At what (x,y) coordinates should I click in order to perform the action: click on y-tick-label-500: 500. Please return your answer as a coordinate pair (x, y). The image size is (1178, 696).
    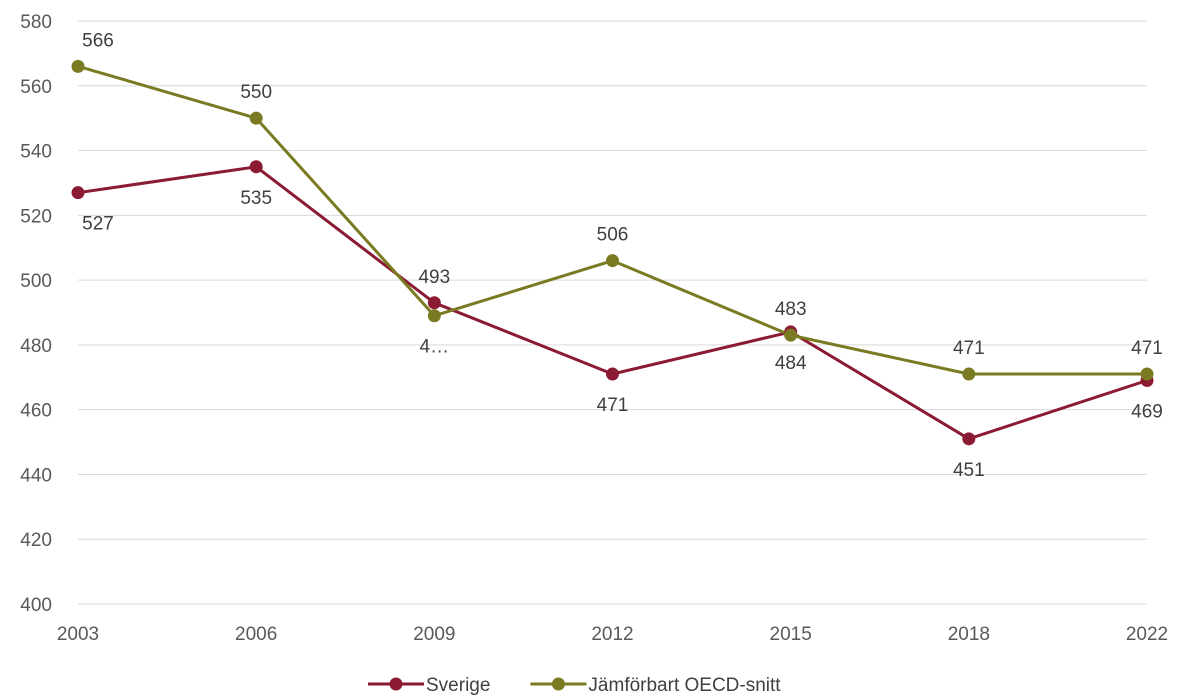
    Looking at the image, I should click on (36, 281).